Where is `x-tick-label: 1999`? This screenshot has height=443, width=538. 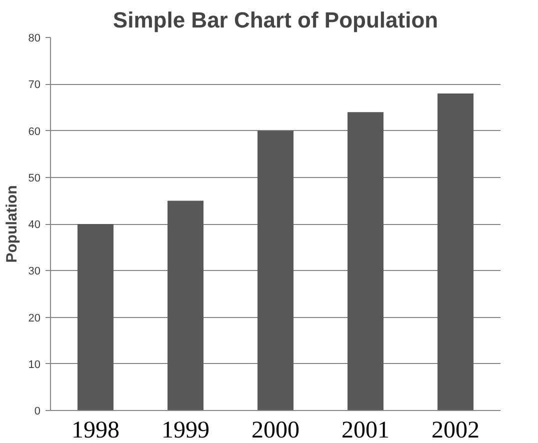
x-tick-label: 1999 is located at coordinates (186, 430).